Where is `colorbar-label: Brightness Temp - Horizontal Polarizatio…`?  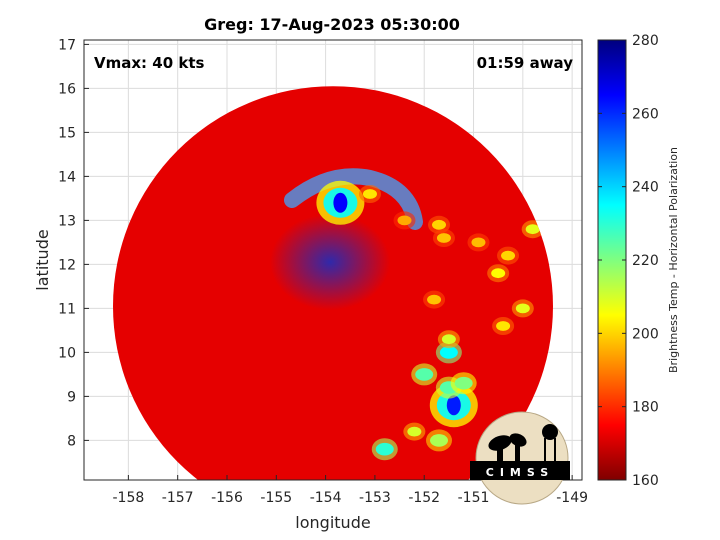 colorbar-label: Brightness Temp - Horizontal Polarizatio… is located at coordinates (673, 260).